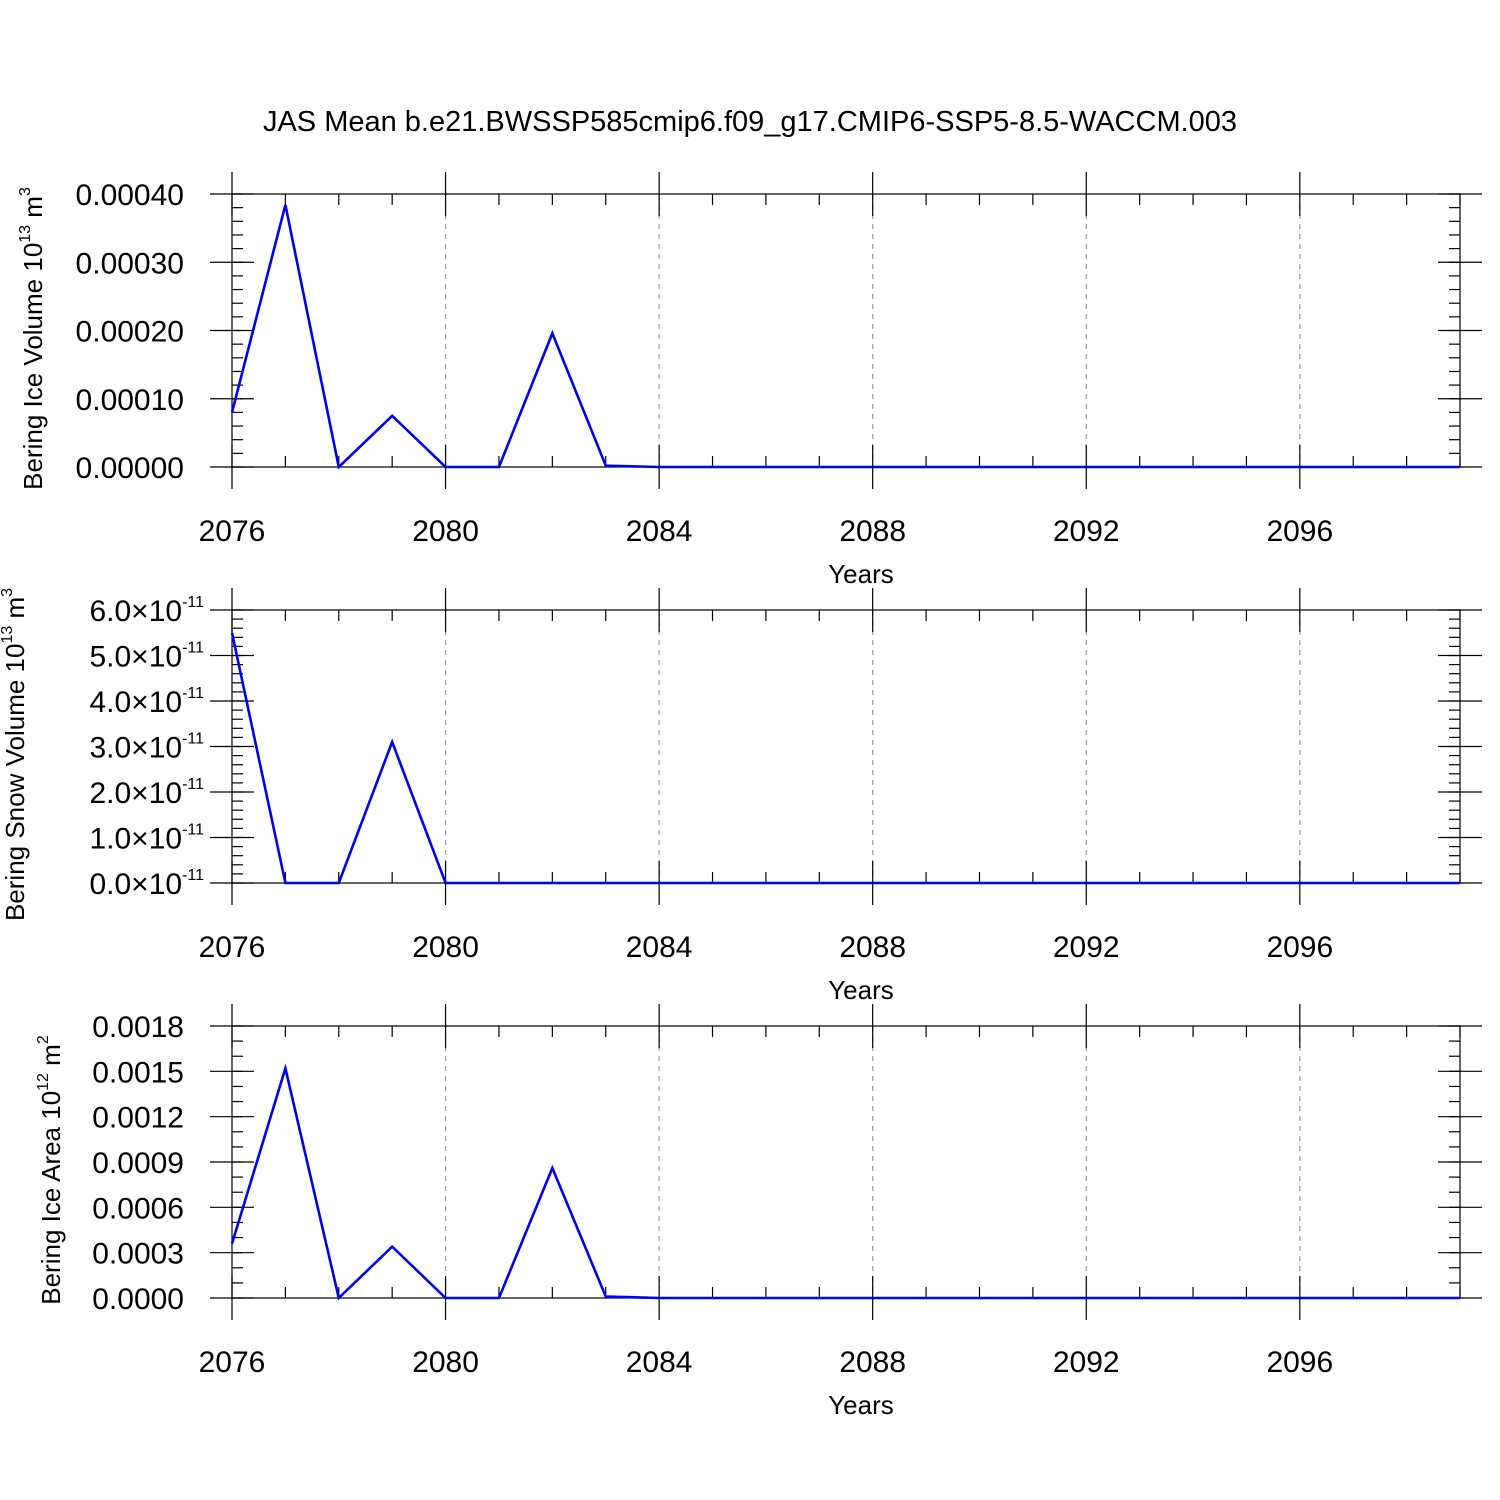 The width and height of the screenshot is (1500, 1500). I want to click on y-tick-label: 4.0×10⁻¹¹, so click(146, 702).